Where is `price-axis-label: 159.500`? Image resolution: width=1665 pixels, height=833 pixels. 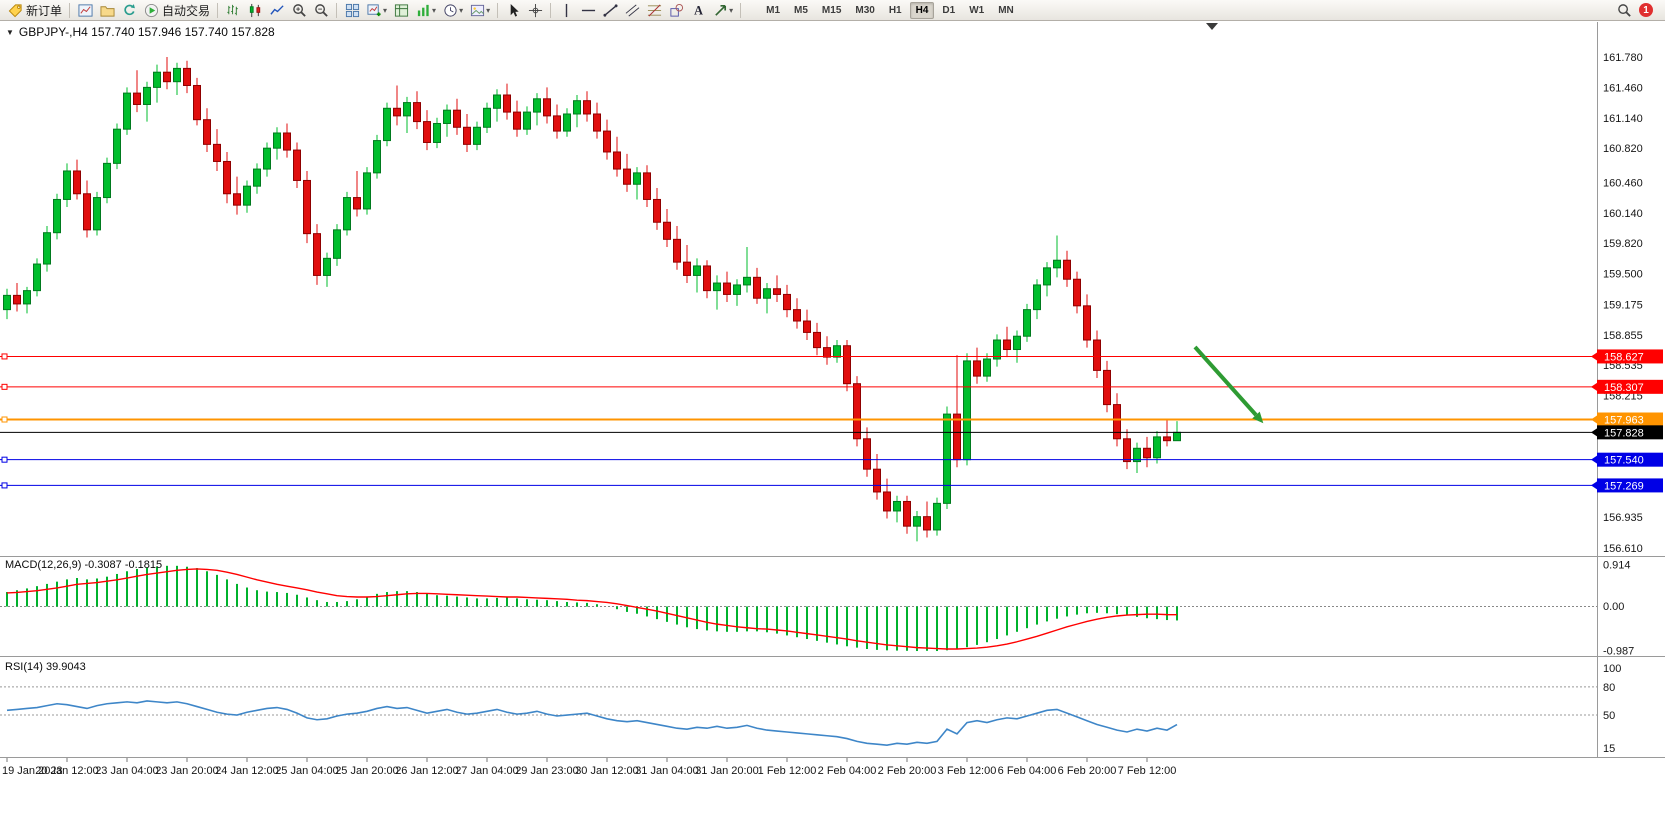
price-axis-label: 159.500 is located at coordinates (1623, 275).